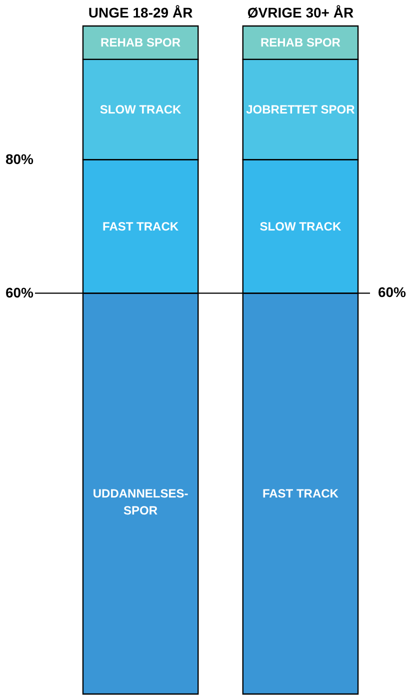 Image resolution: width=410 pixels, height=695 pixels. I want to click on ref-line-label: 60%, so click(392, 292).